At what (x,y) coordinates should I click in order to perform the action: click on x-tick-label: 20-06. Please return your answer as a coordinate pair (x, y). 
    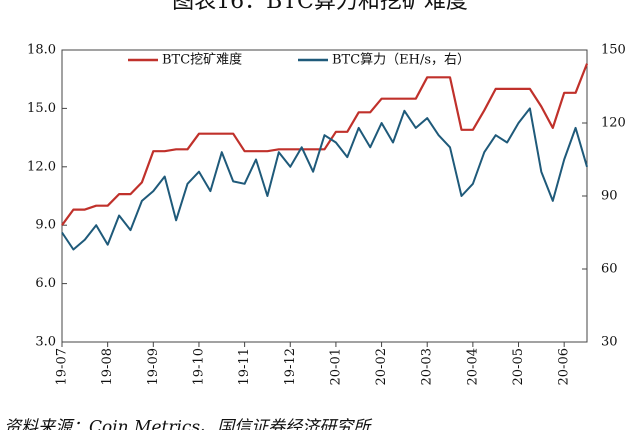
    Looking at the image, I should click on (564, 366).